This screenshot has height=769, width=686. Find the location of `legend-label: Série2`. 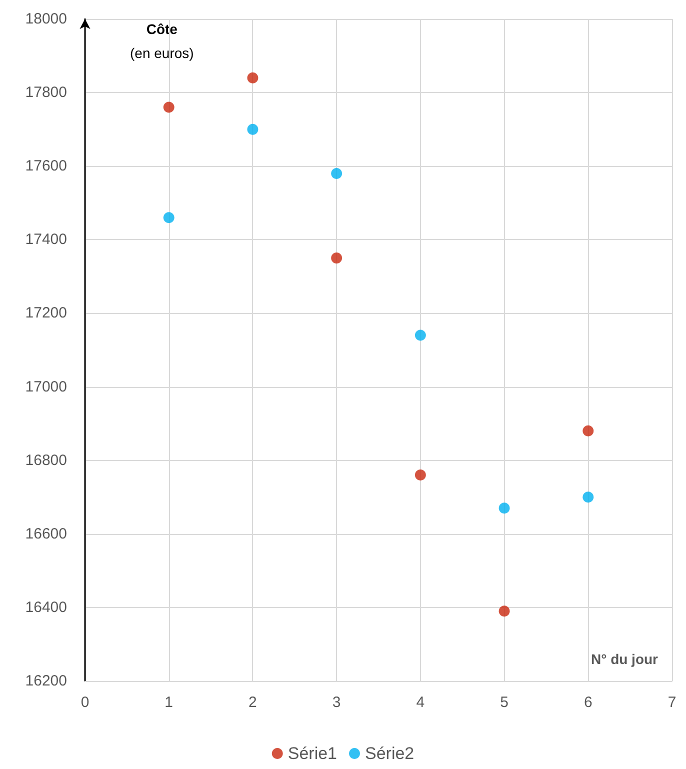

legend-label: Série2 is located at coordinates (389, 753).